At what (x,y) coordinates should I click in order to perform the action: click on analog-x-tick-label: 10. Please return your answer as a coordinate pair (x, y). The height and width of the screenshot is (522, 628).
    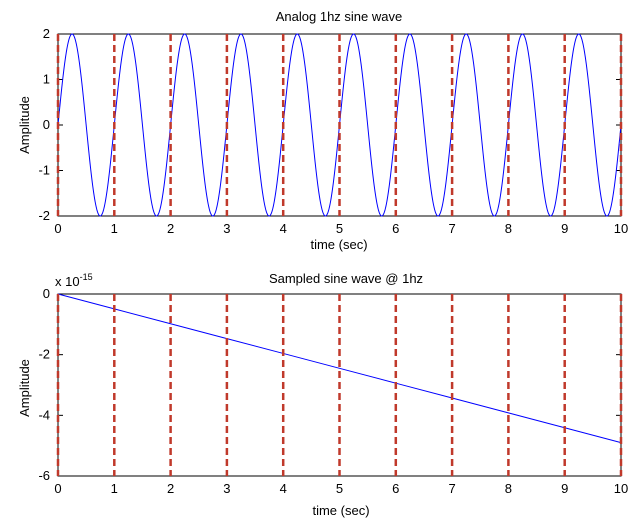
    Looking at the image, I should click on (621, 228).